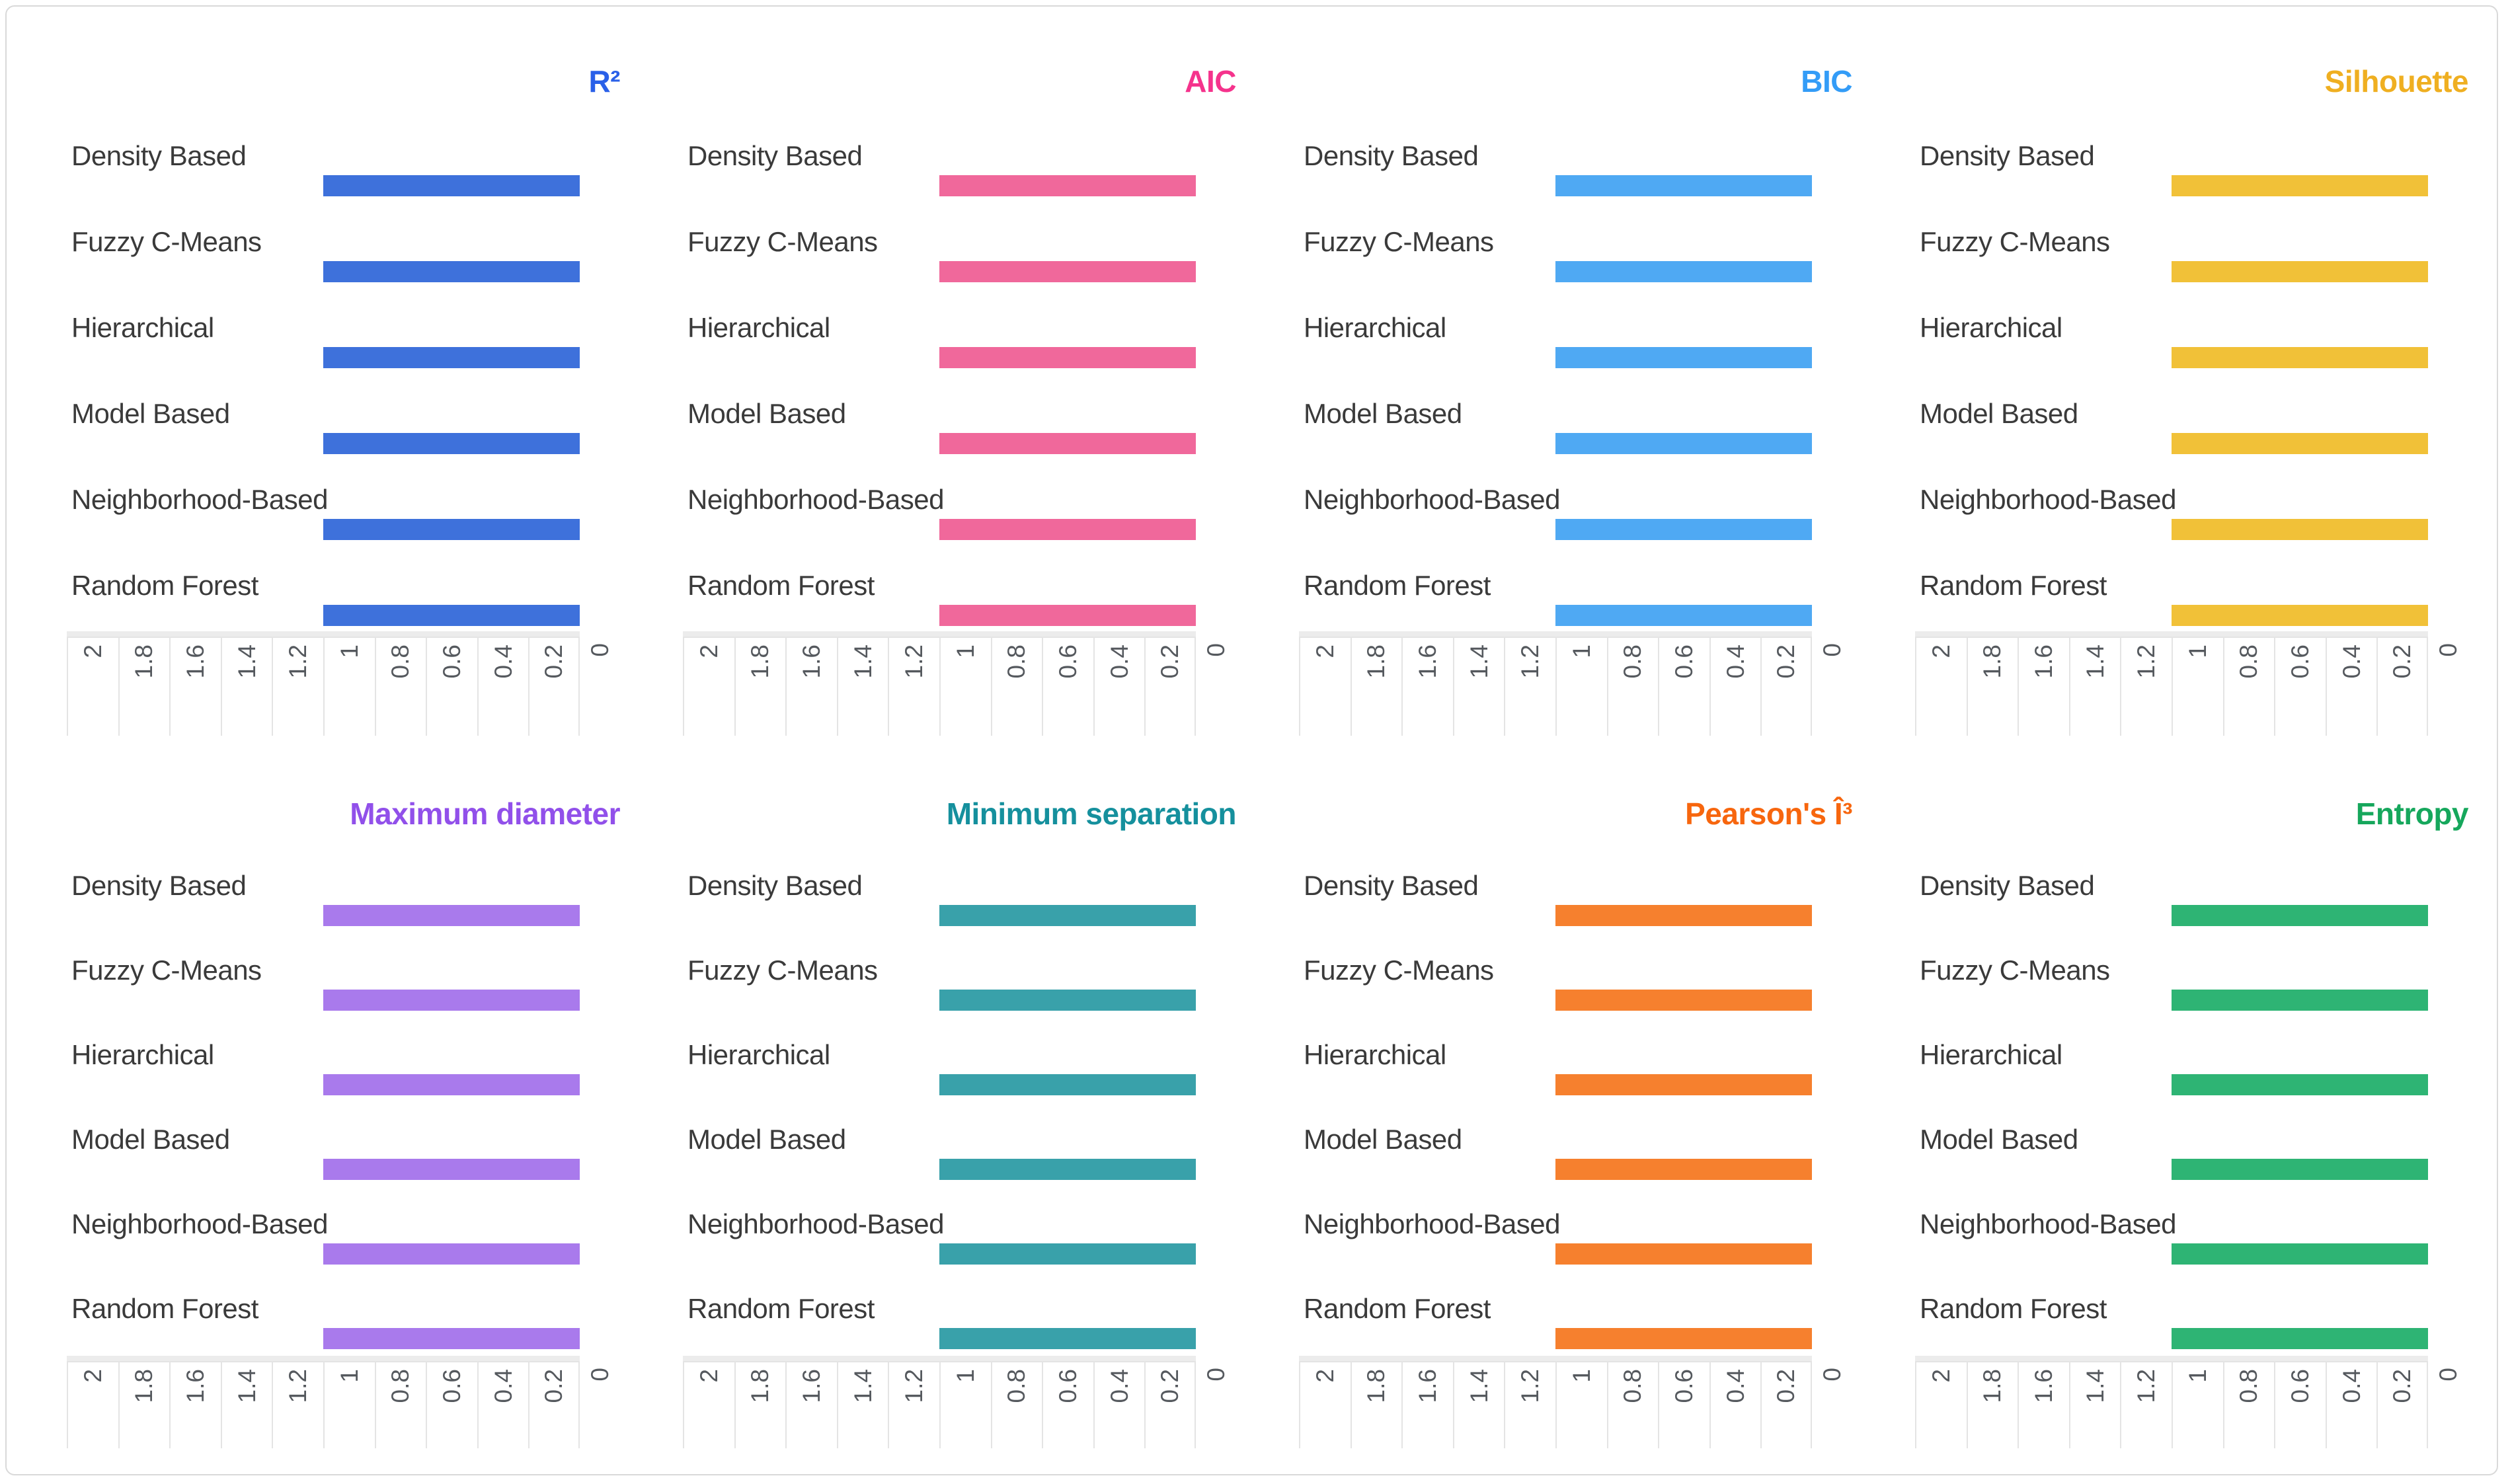 This screenshot has width=2510, height=1484. Describe the element at coordinates (2300, 915) in the screenshot. I see `bar-entropy-density-based` at that location.